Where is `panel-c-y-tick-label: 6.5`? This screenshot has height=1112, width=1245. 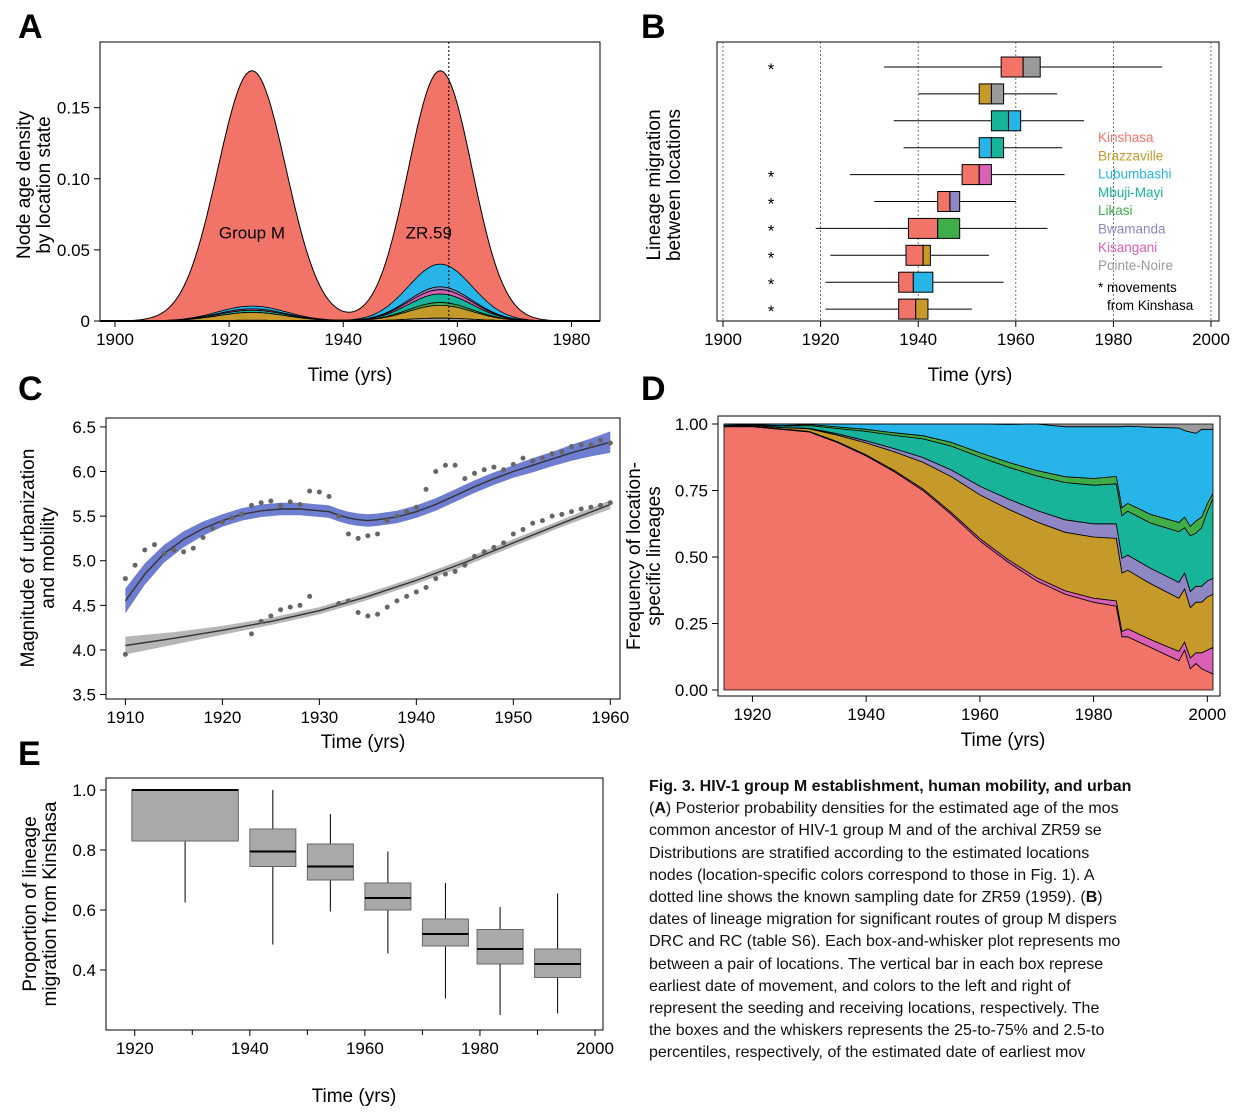 panel-c-y-tick-label: 6.5 is located at coordinates (84, 427).